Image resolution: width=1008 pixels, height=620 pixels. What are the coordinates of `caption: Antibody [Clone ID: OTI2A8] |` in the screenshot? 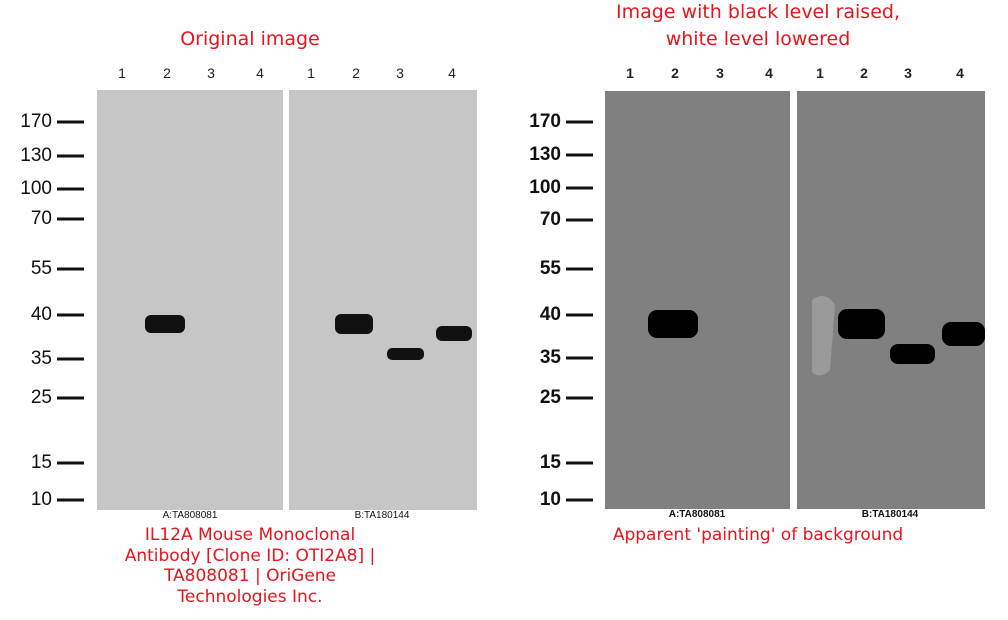 It's located at (250, 556).